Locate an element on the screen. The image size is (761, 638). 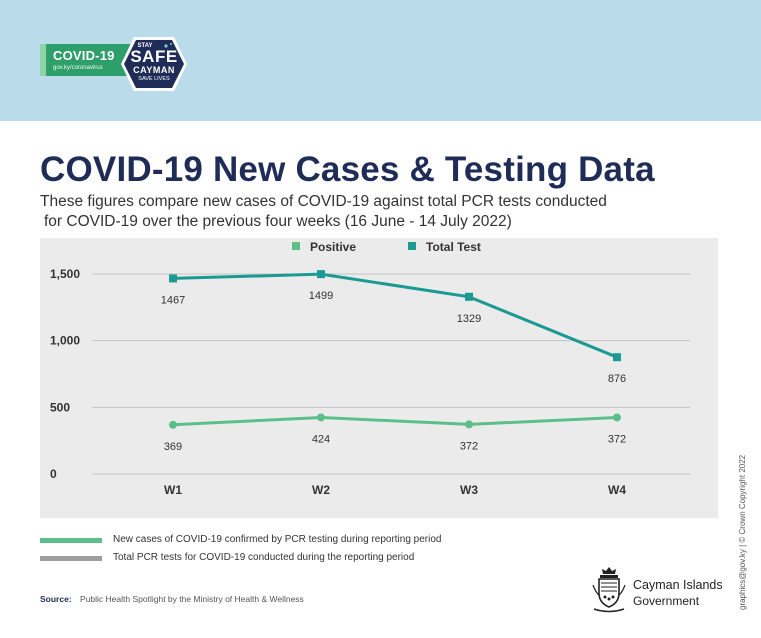
covid-badge: COVID-19 gov.ky/coronavirus is located at coordinates (85, 60).